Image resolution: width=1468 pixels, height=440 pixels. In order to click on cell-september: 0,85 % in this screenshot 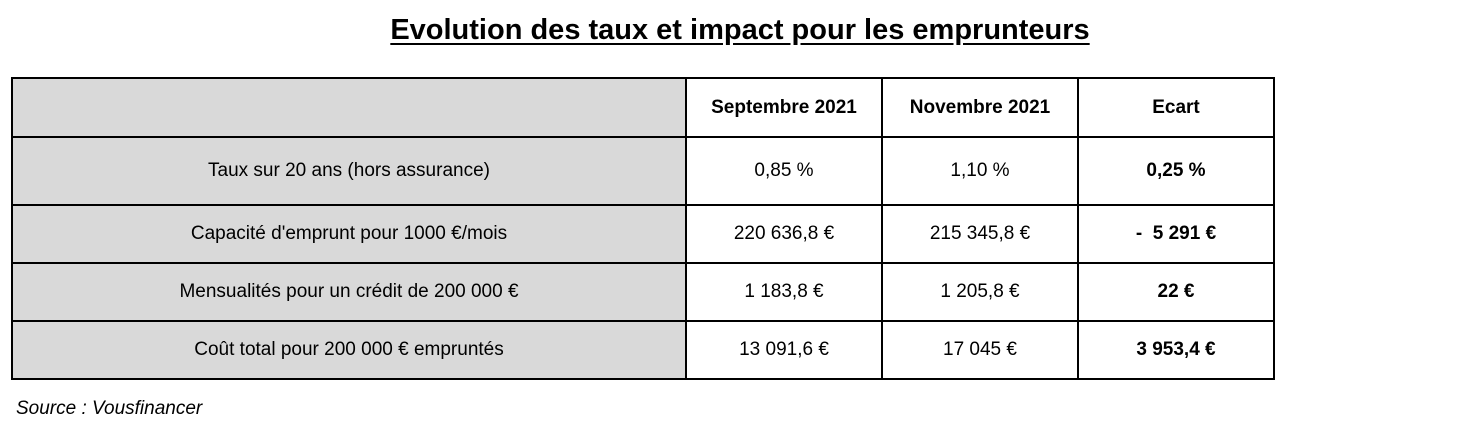, I will do `click(784, 171)`.